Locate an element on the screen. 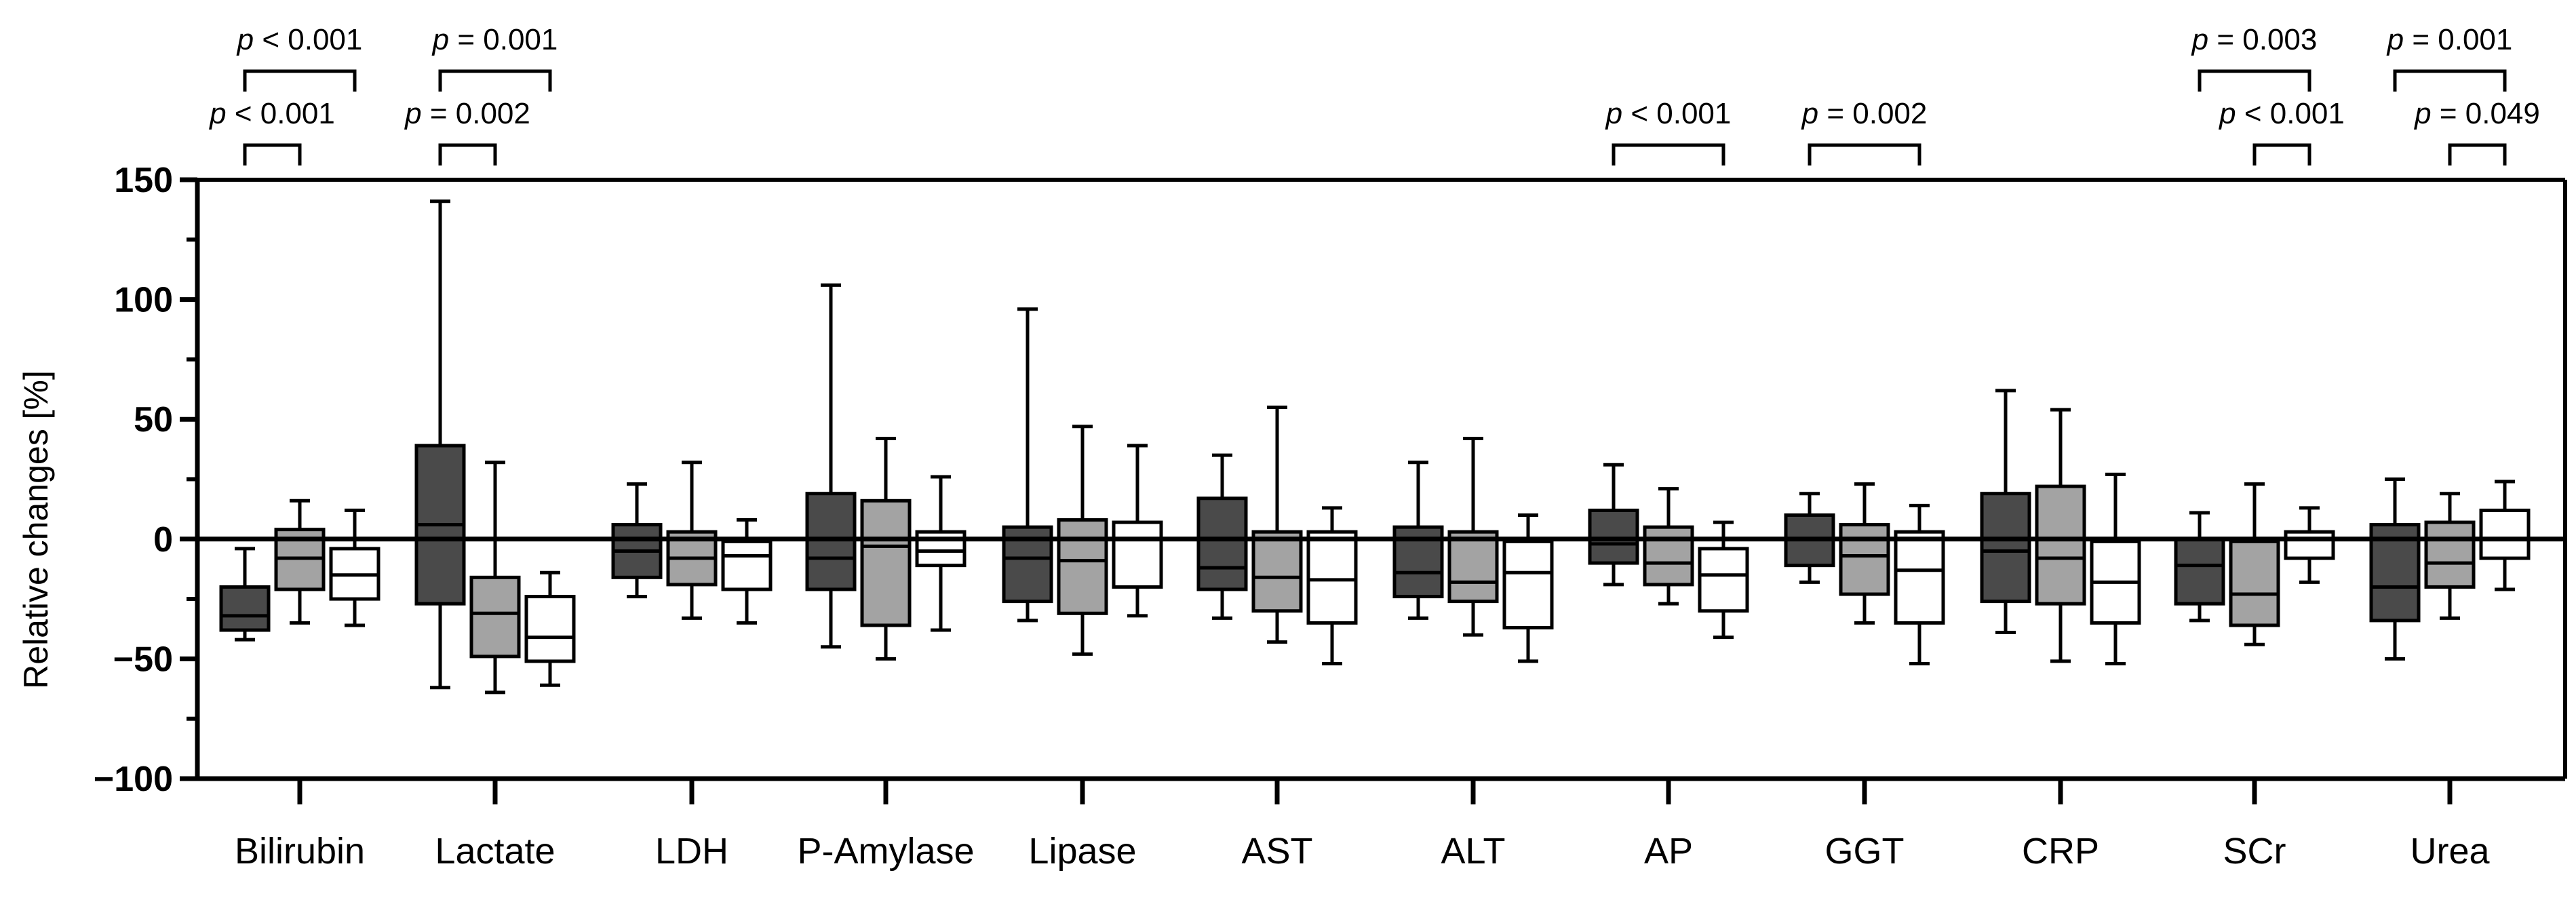 This screenshot has width=2576, height=898. x-category-label: LDH is located at coordinates (691, 851).